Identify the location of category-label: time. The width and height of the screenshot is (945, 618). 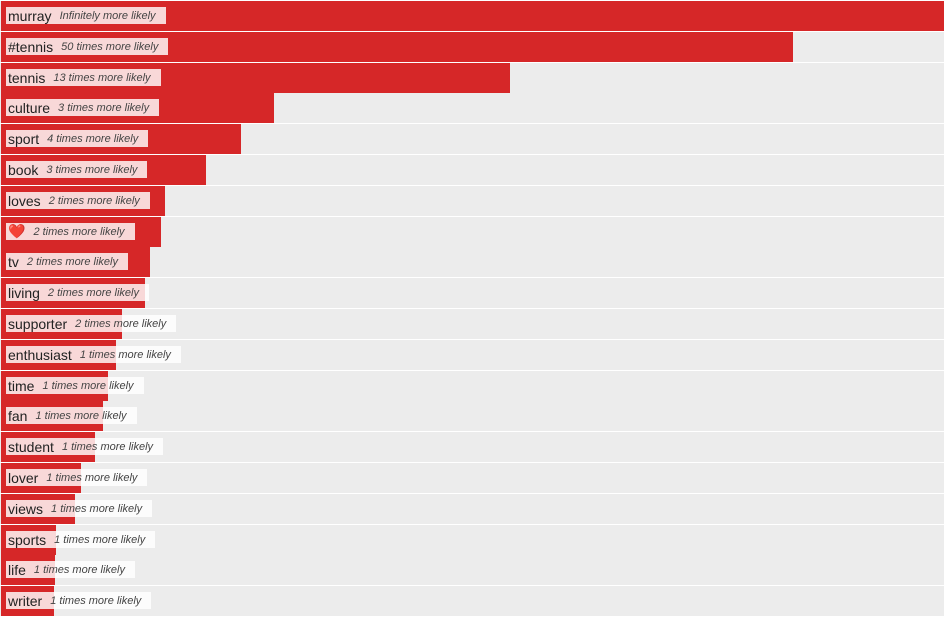
(21, 385).